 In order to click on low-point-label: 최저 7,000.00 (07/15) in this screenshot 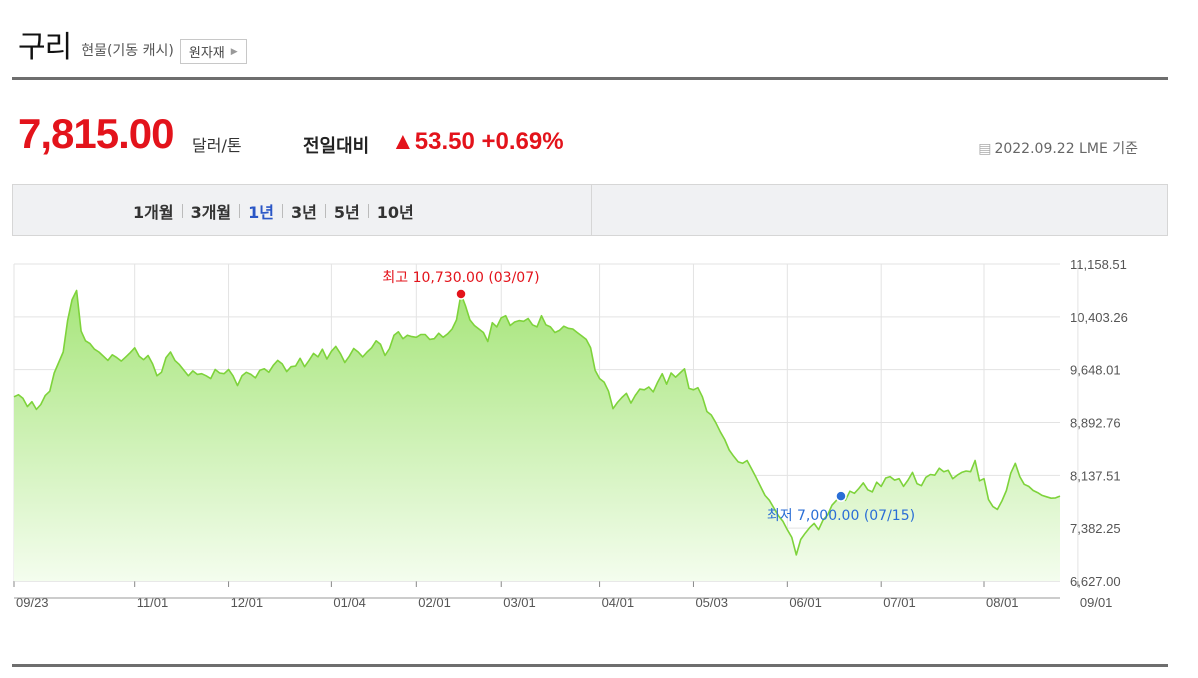, I will do `click(841, 516)`.